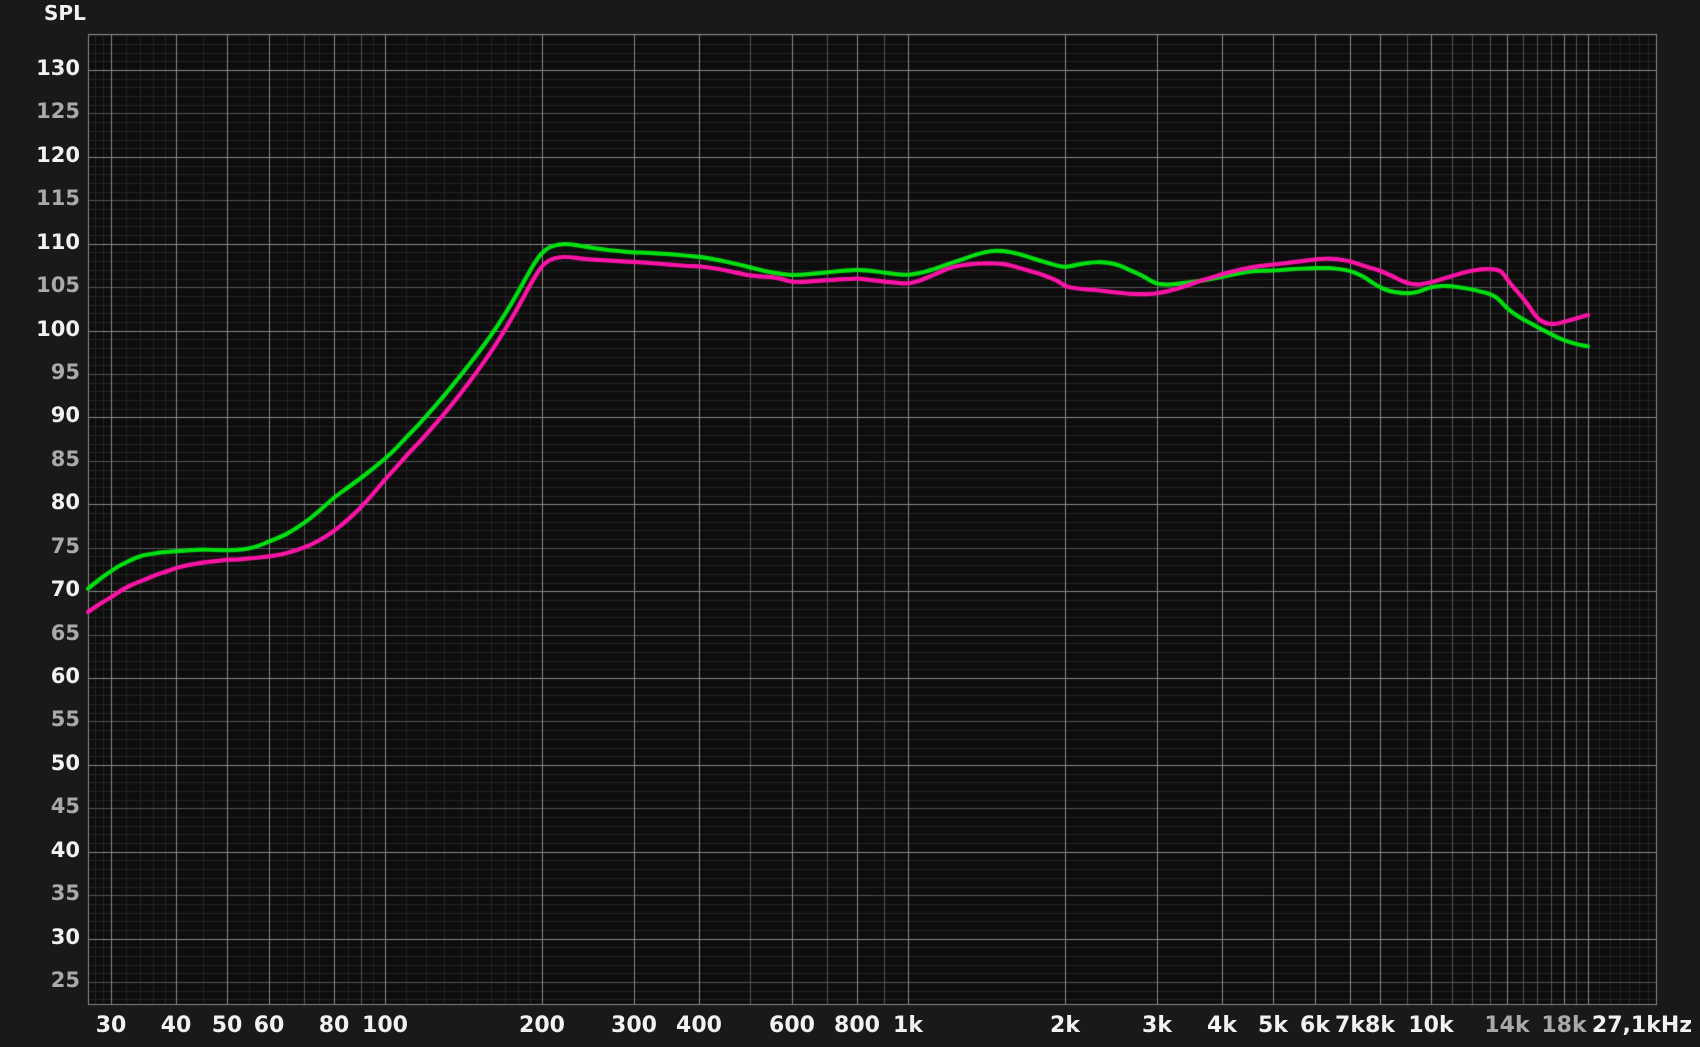  Describe the element at coordinates (908, 1025) in the screenshot. I see `x-tick-label: 1k` at that location.